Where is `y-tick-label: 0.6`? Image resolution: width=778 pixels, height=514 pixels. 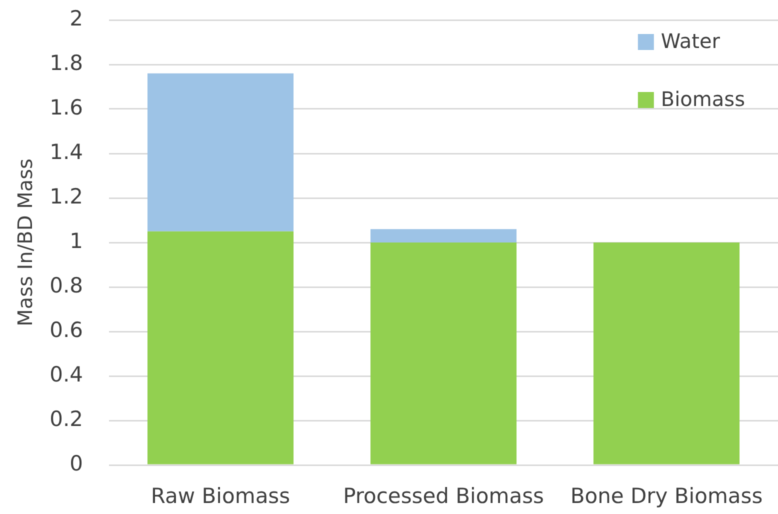
y-tick-label: 0.6 is located at coordinates (66, 330).